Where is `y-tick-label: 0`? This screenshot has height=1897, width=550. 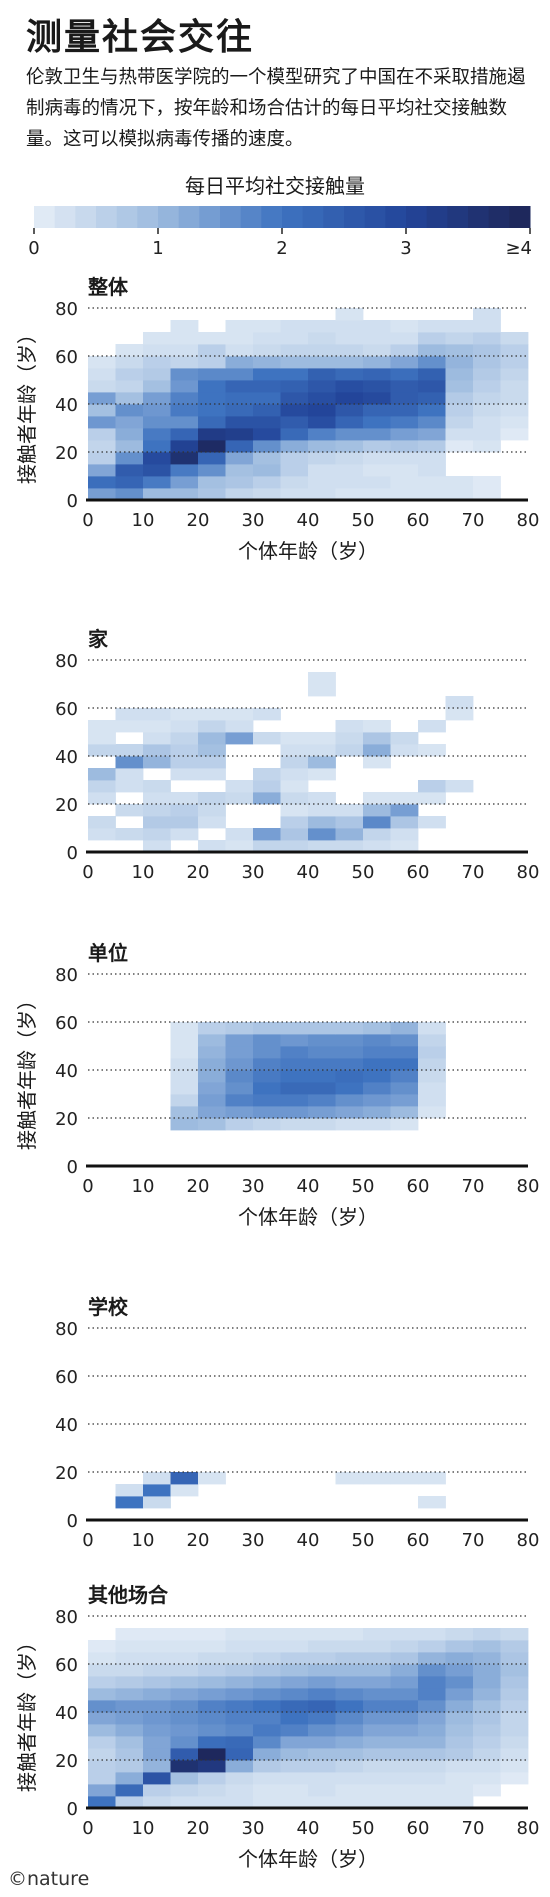
y-tick-label: 0 is located at coordinates (72, 853).